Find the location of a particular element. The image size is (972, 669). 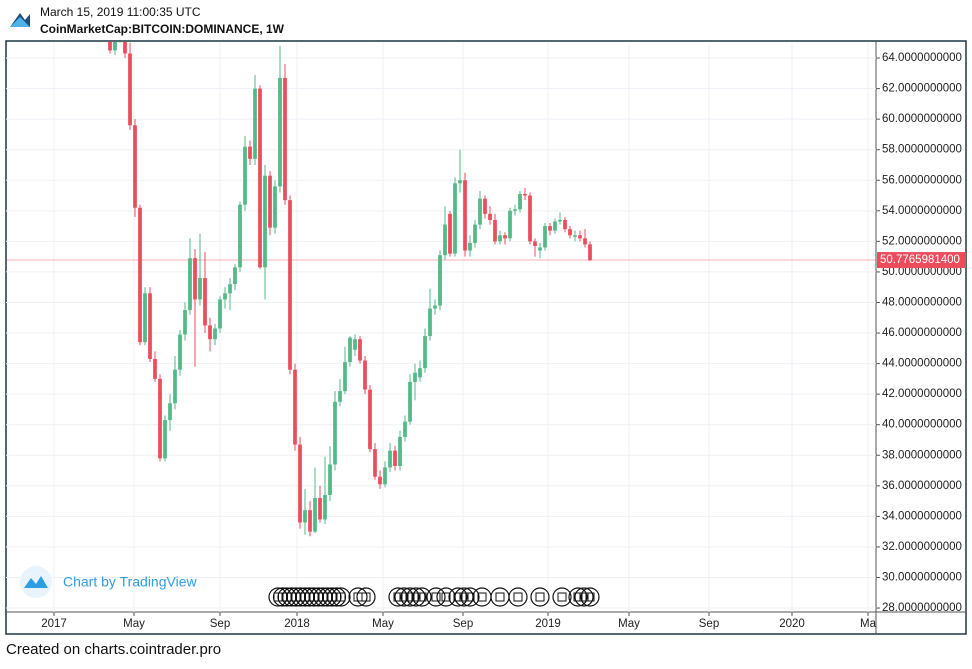

y-tick-label: 40.0000000000 is located at coordinates (922, 425).